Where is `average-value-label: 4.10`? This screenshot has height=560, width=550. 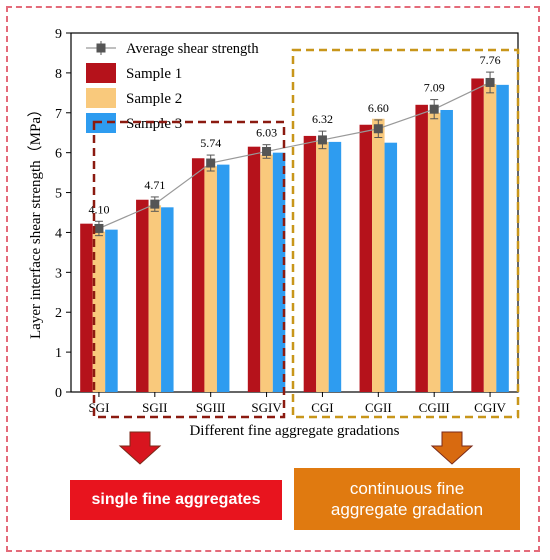 average-value-label: 4.10 is located at coordinates (98, 209).